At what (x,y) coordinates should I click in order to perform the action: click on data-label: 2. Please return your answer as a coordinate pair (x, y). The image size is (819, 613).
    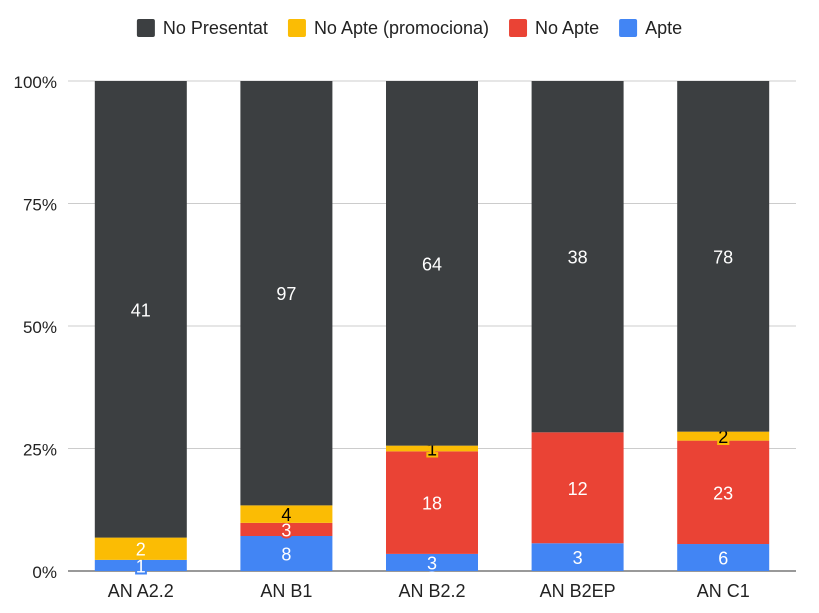
    Looking at the image, I should click on (141, 550).